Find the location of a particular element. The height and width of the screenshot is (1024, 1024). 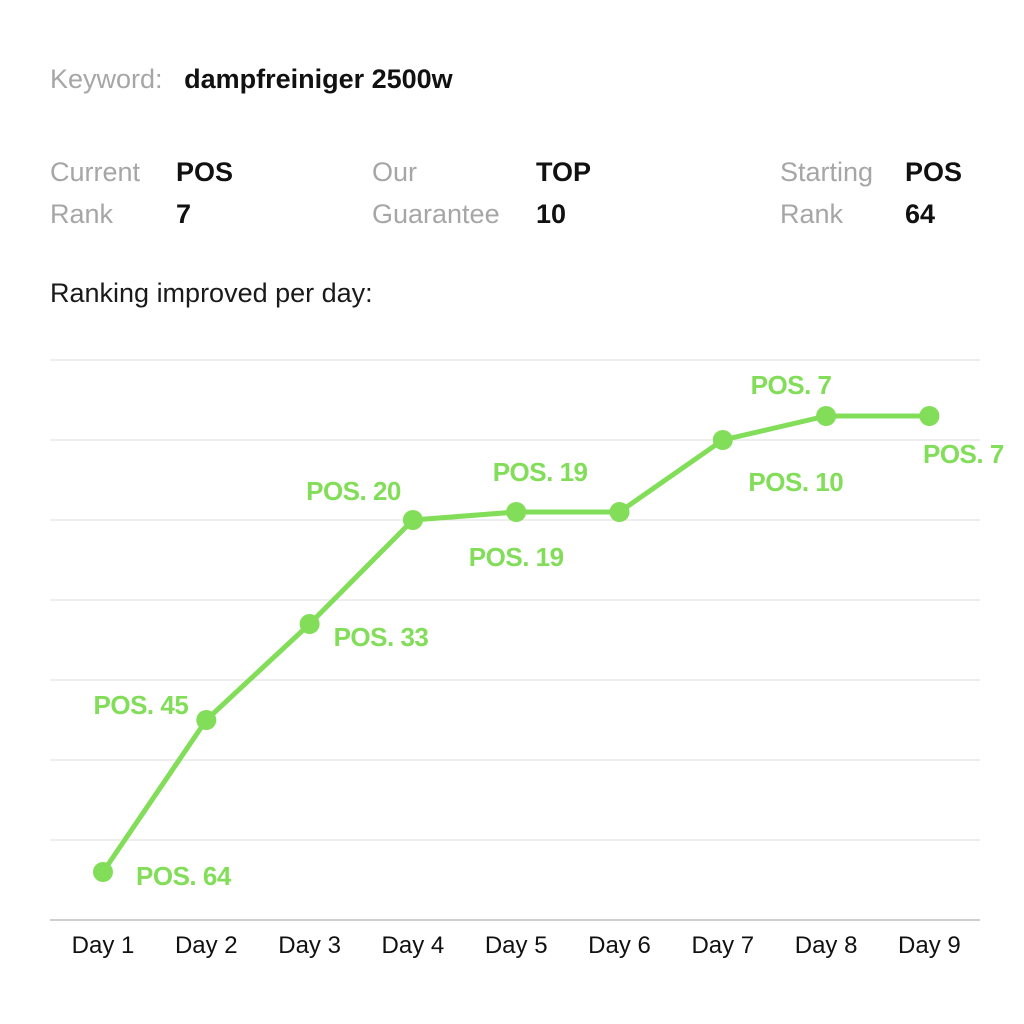

guarantee-label-line2: Guarantee is located at coordinates (436, 214).